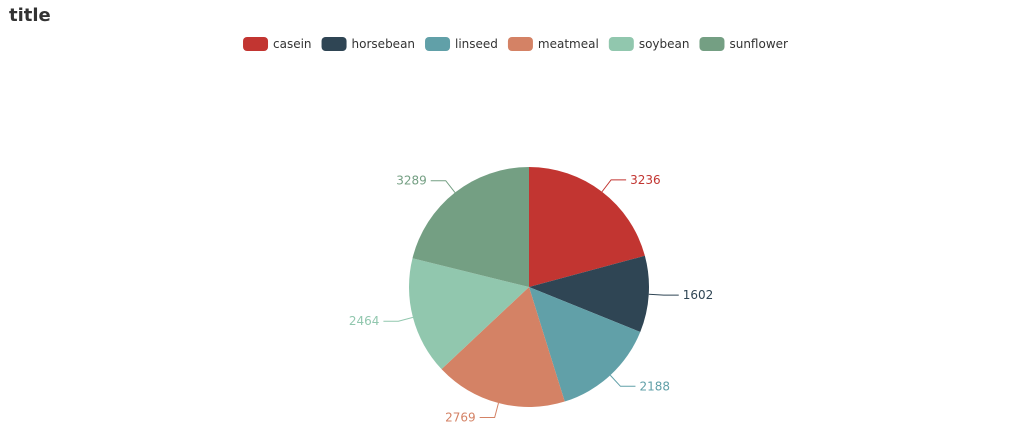 The height and width of the screenshot is (448, 1031). What do you see at coordinates (520, 44) in the screenshot?
I see `legend-swatch-meatmeal` at bounding box center [520, 44].